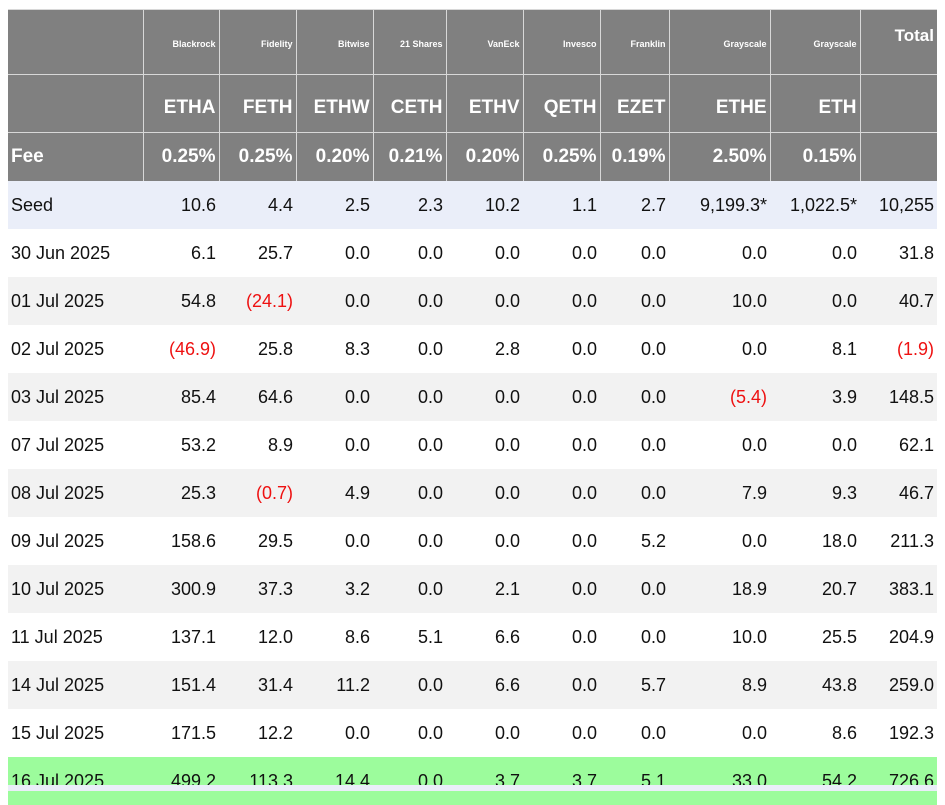 The height and width of the screenshot is (805, 945). I want to click on flow-cell: 25.5, so click(815, 637).